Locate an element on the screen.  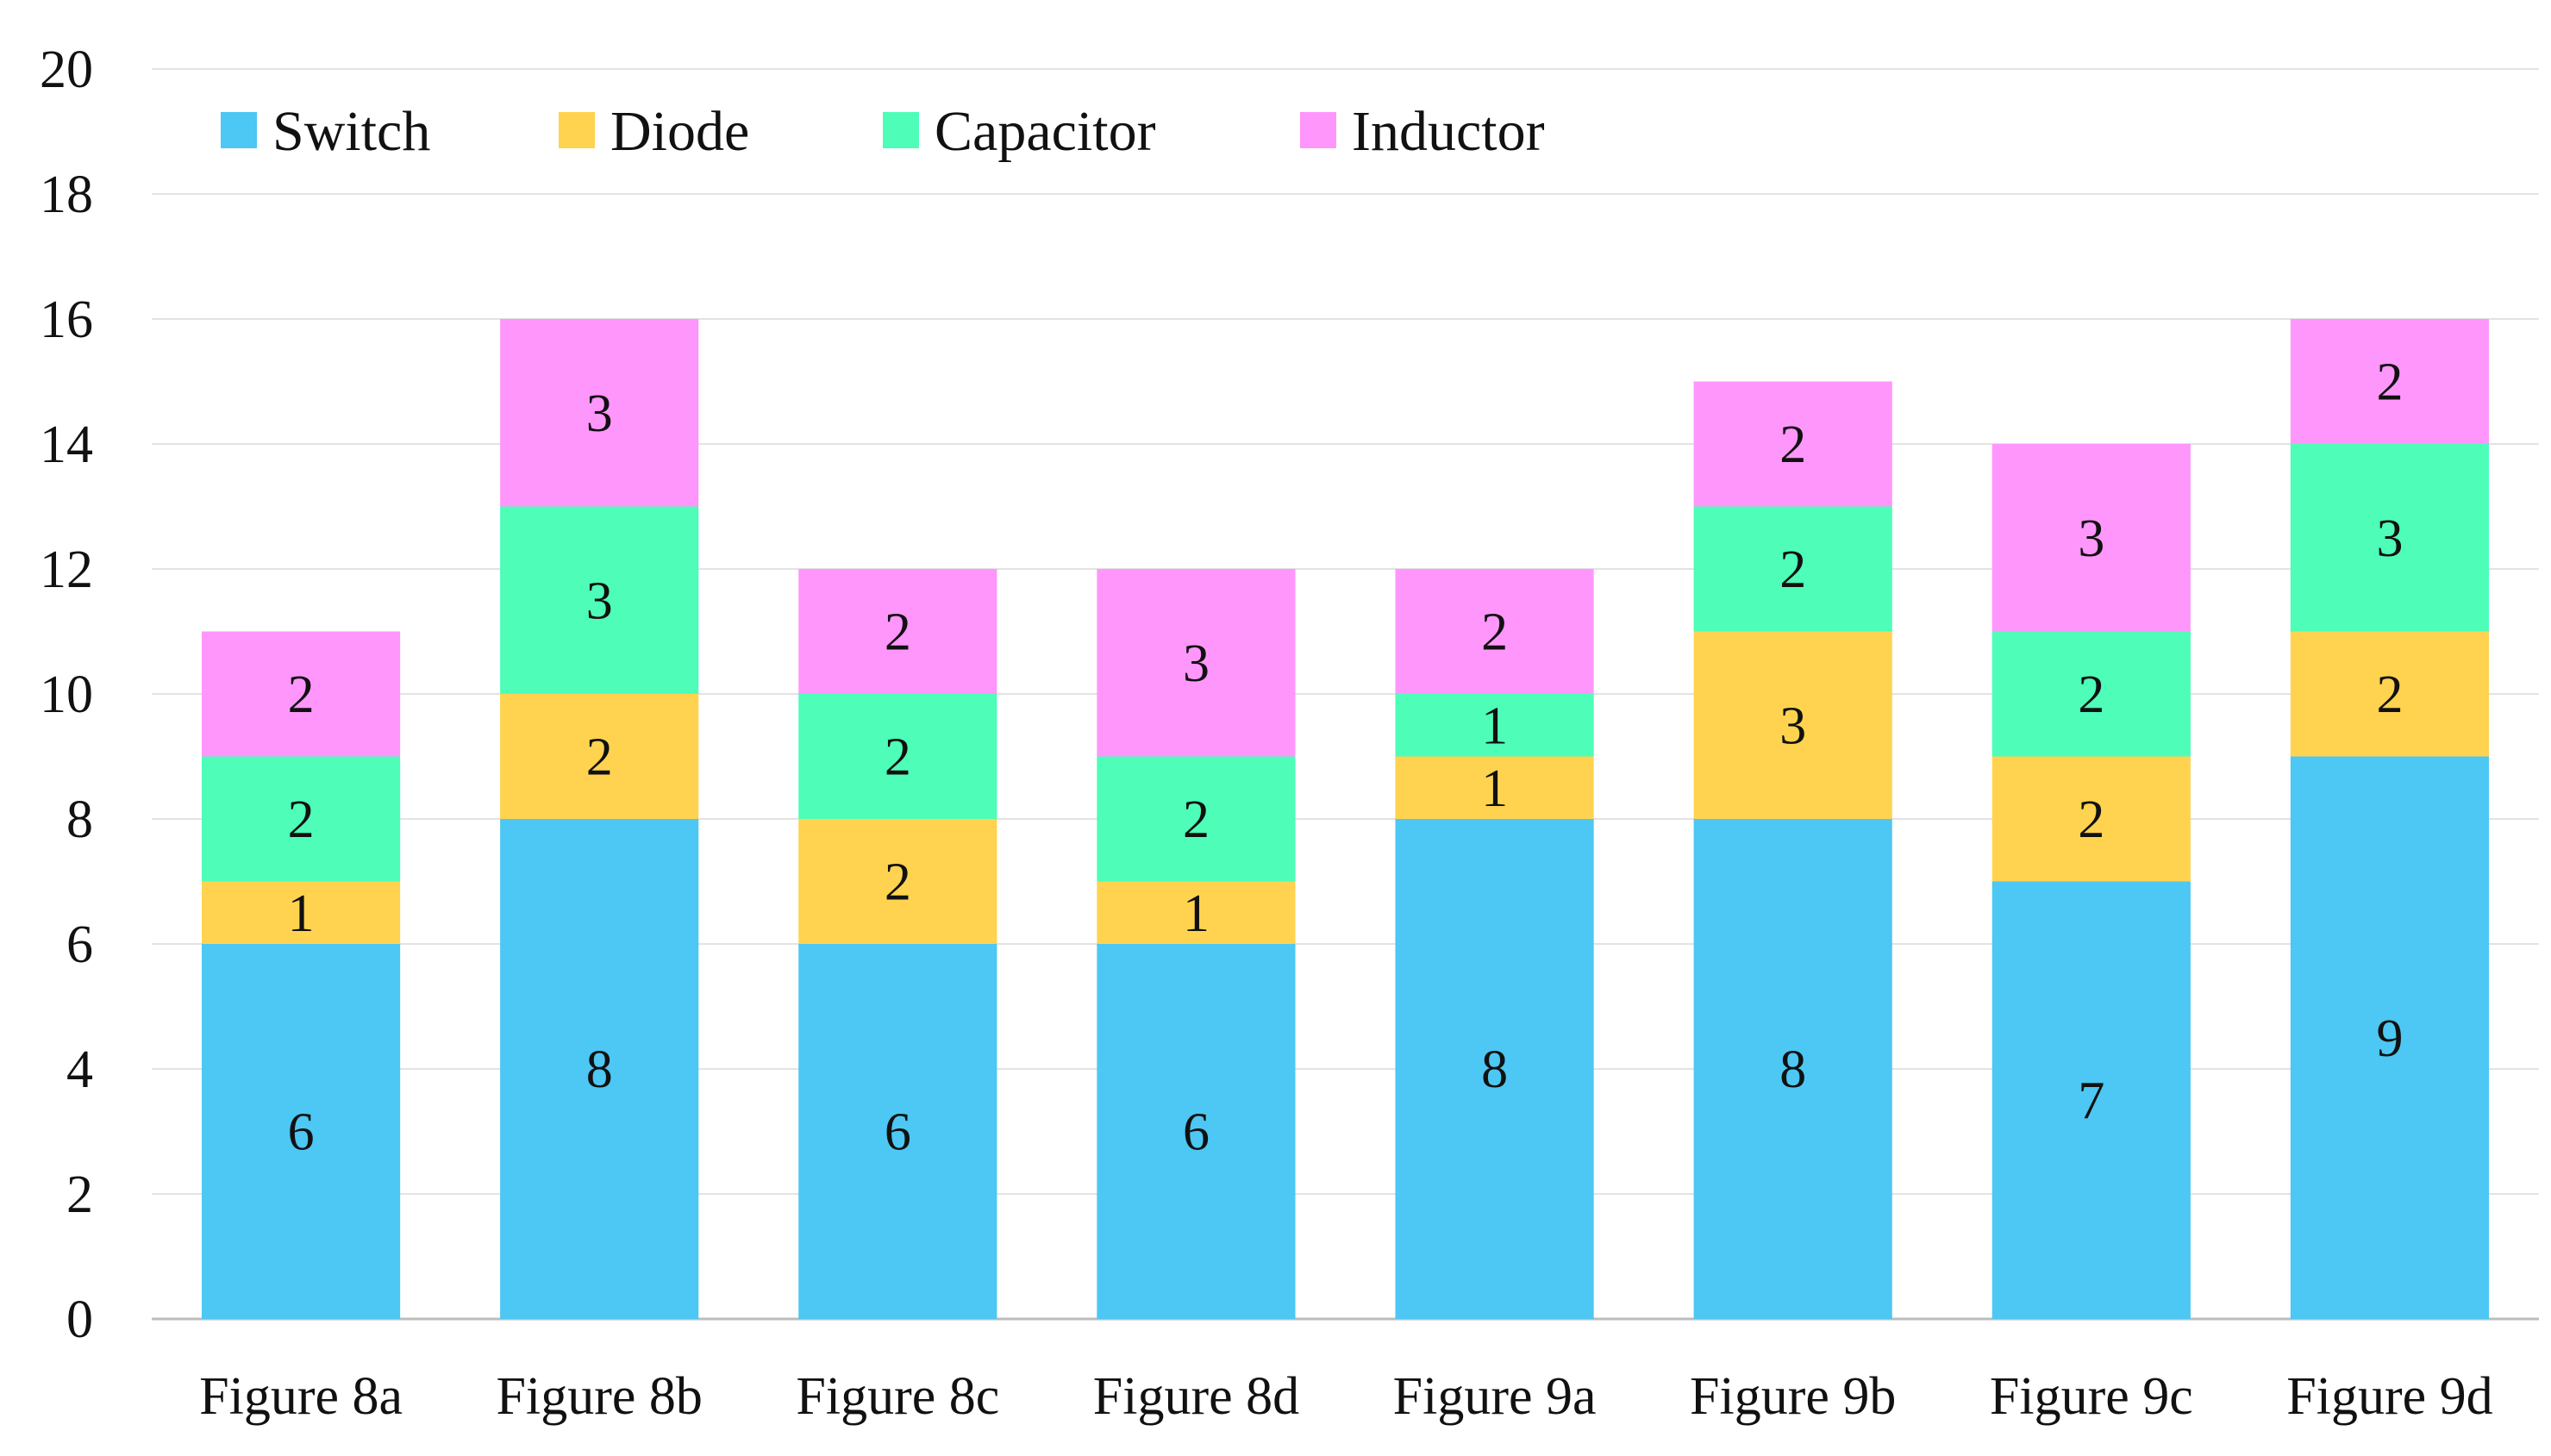
y-tick-label: 8 is located at coordinates (79, 820).